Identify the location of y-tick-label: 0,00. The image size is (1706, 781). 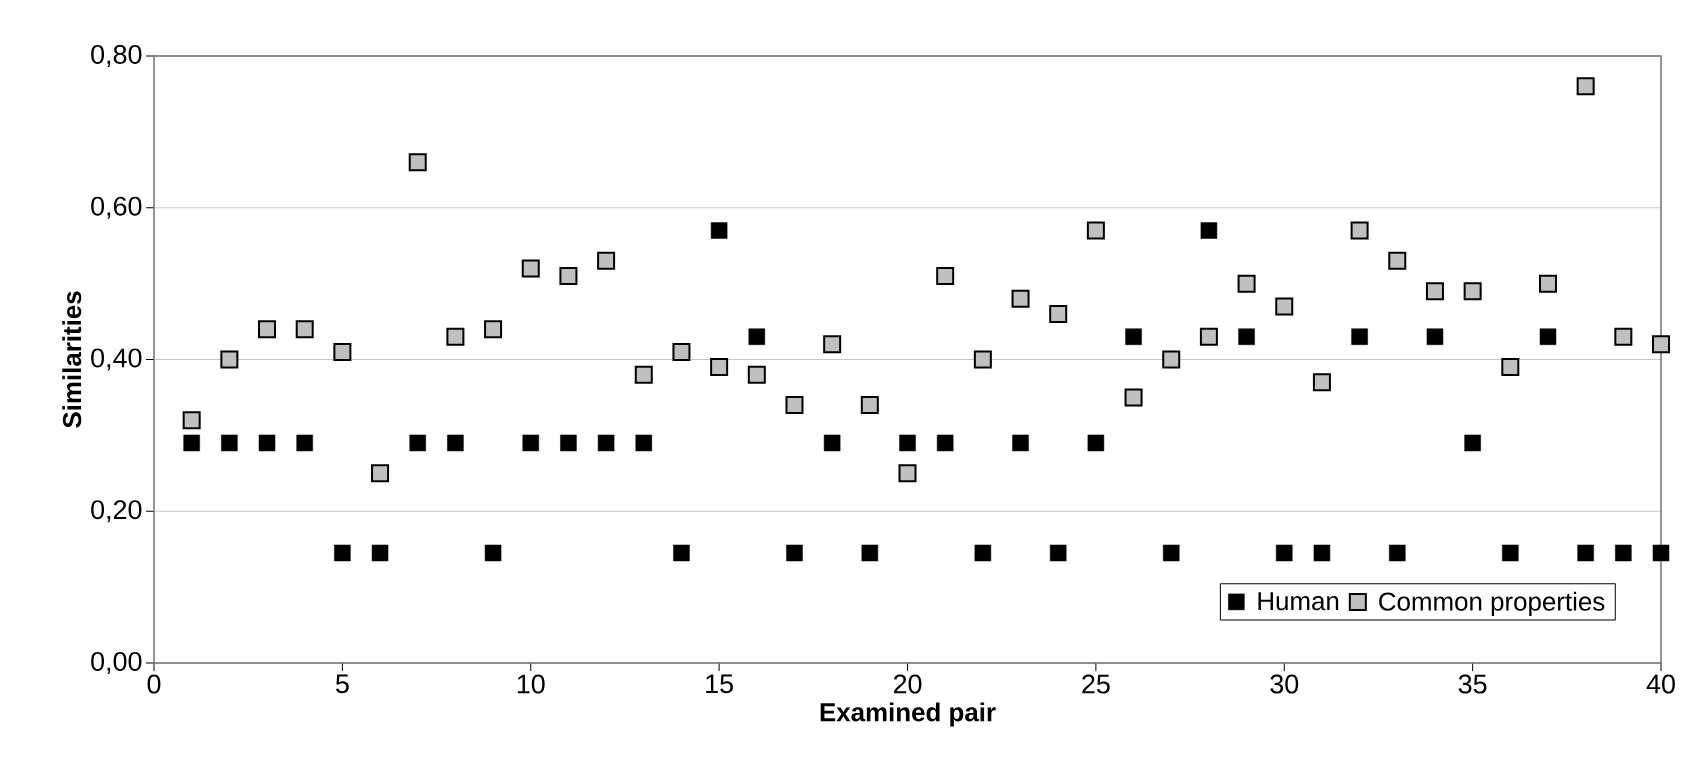
(116, 663).